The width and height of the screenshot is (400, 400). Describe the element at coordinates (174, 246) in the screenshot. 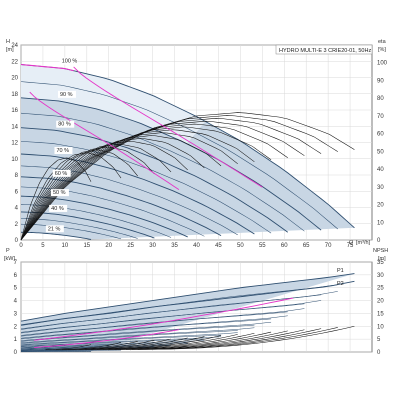

I see `flow-tick-label: 35` at that location.